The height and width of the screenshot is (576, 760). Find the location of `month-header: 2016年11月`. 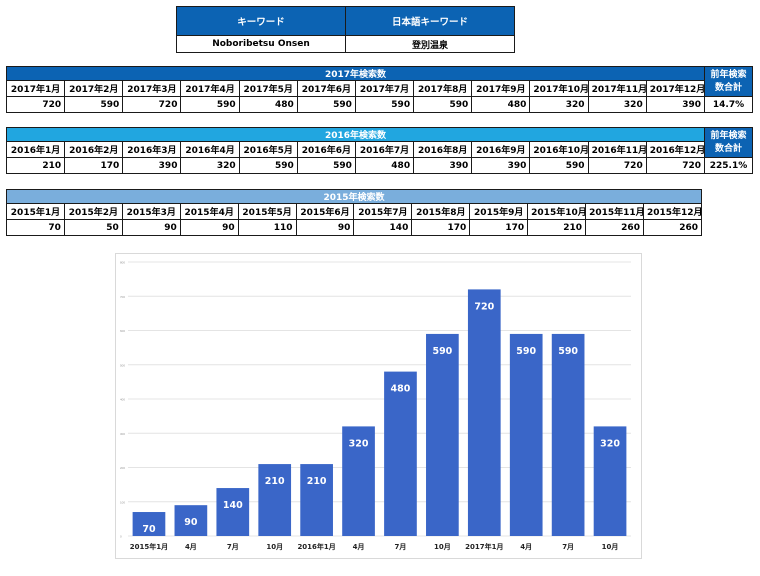

month-header: 2016年11月 is located at coordinates (617, 149).